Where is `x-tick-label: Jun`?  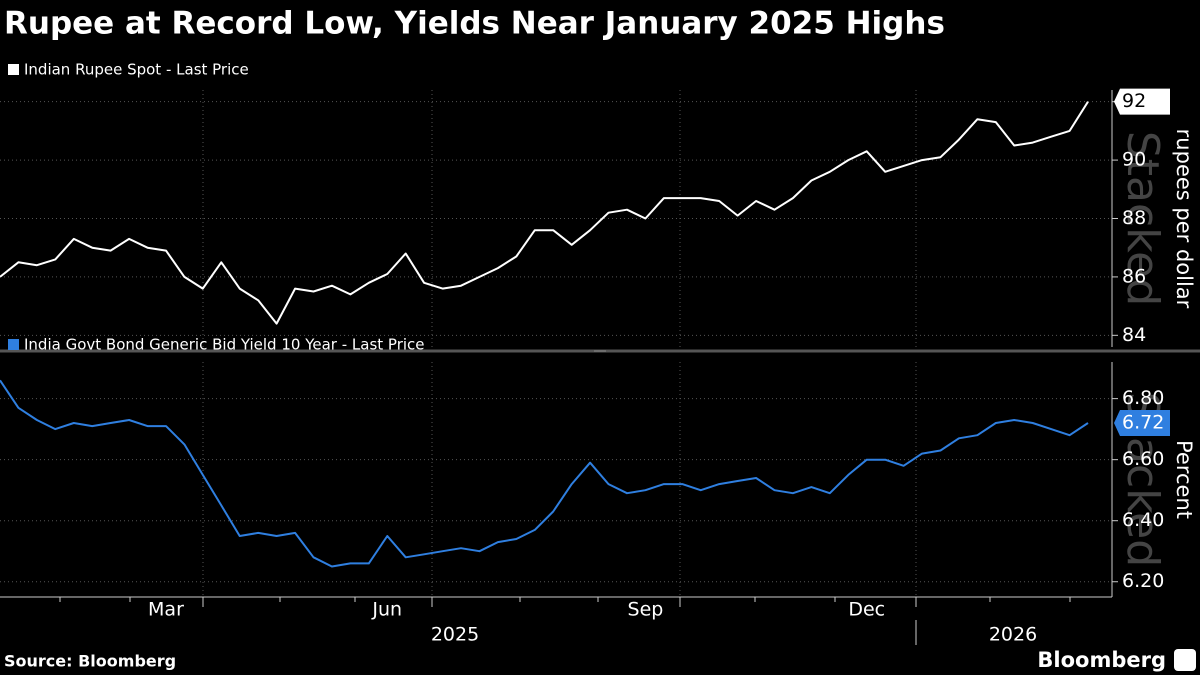 x-tick-label: Jun is located at coordinates (386, 610).